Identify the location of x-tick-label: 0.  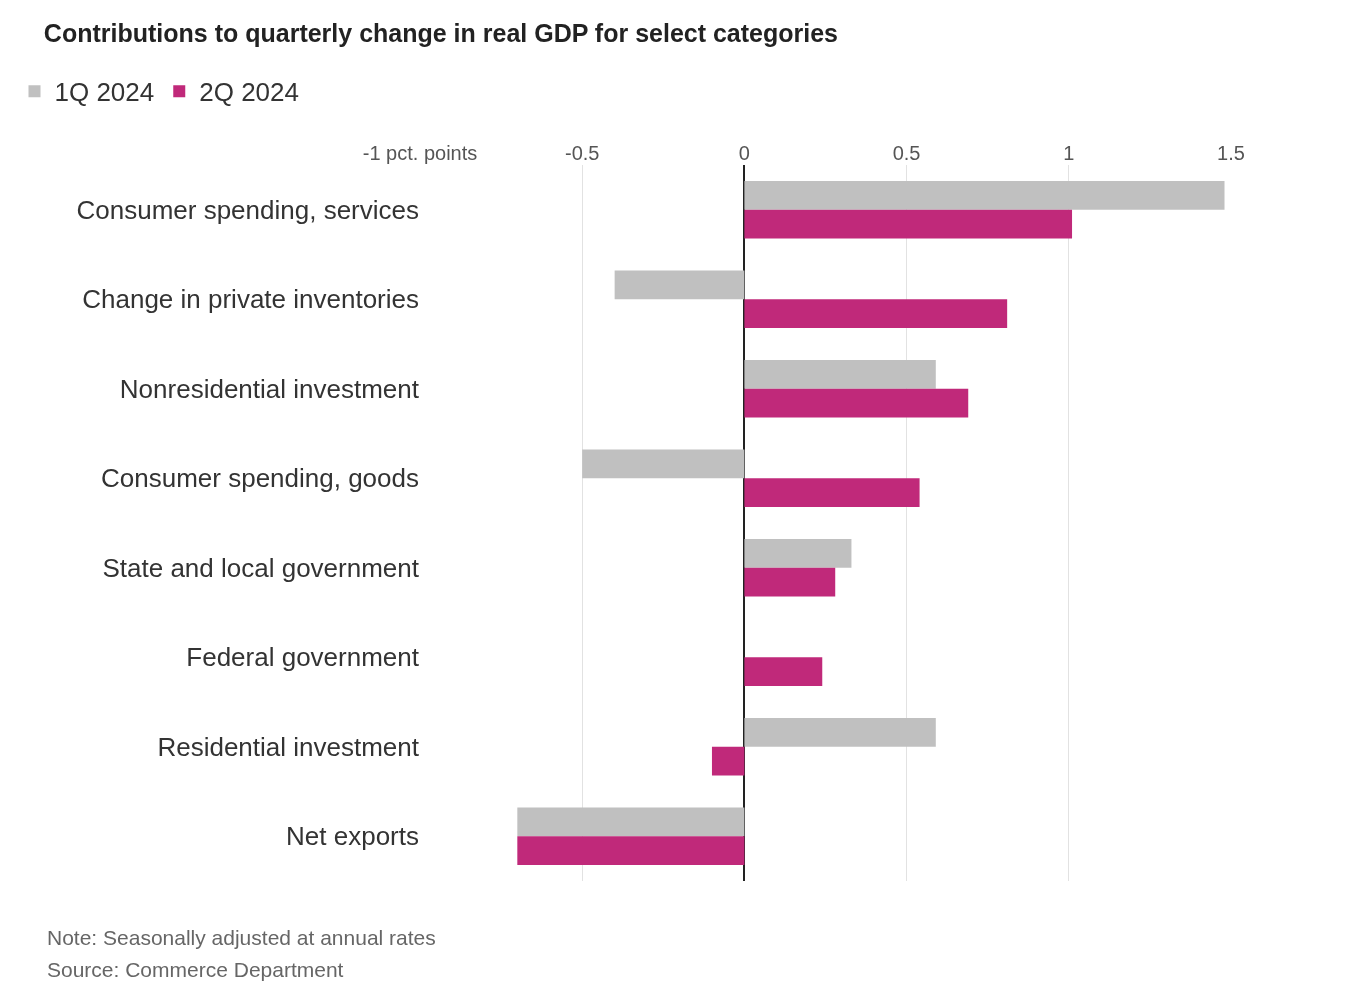
(744, 153).